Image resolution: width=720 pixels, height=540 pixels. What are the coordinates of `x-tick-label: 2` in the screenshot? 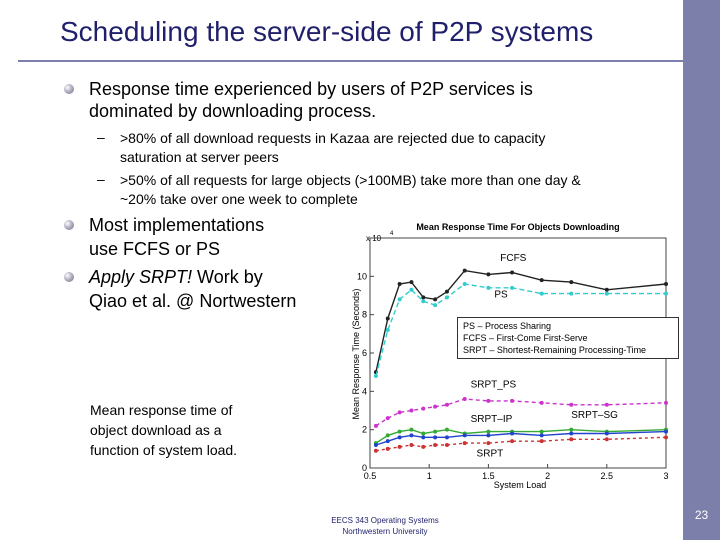 It's located at (547, 476).